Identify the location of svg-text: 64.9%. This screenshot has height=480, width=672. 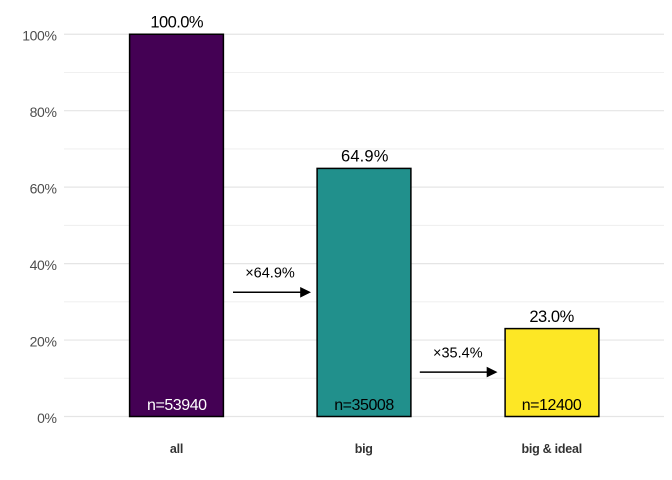
(365, 157).